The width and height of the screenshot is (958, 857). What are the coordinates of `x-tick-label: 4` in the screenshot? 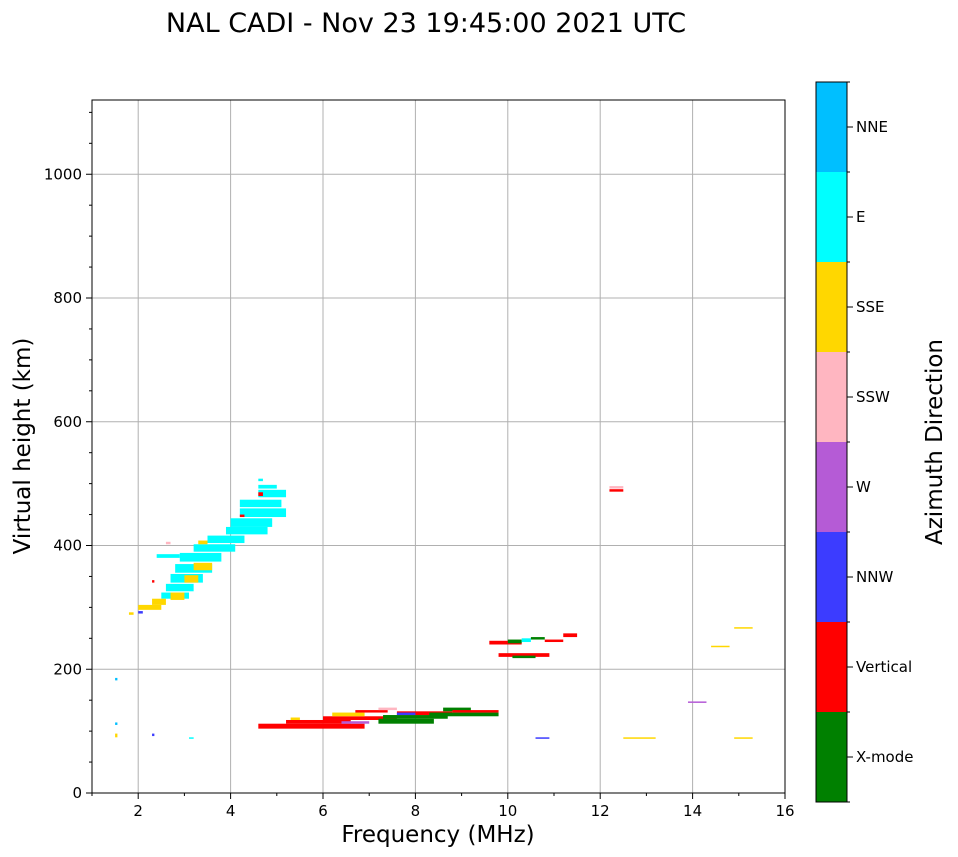 It's located at (231, 811).